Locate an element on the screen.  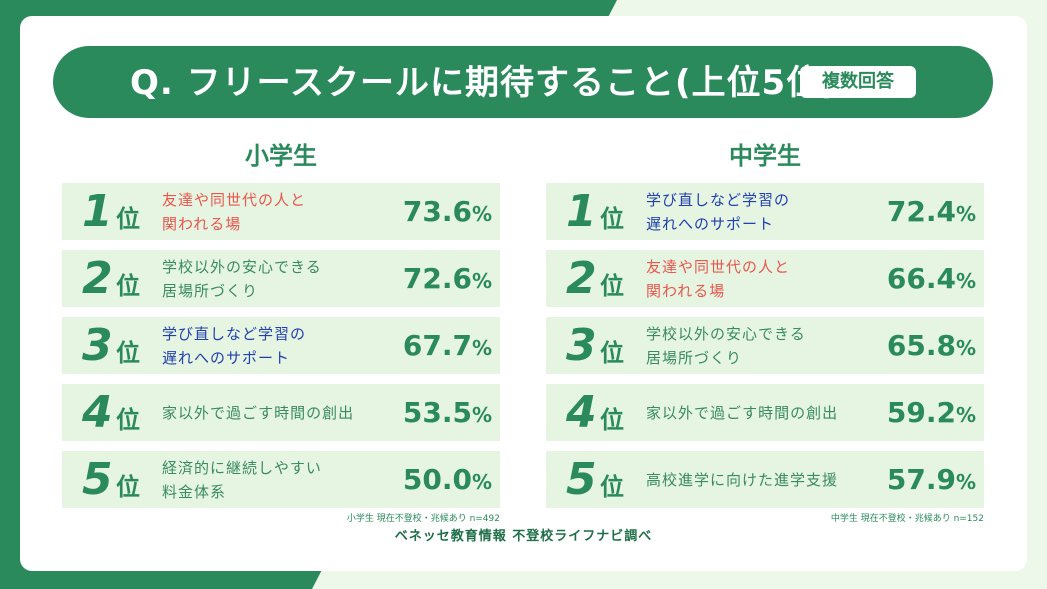
value-number: 53.5 is located at coordinates (437, 412).